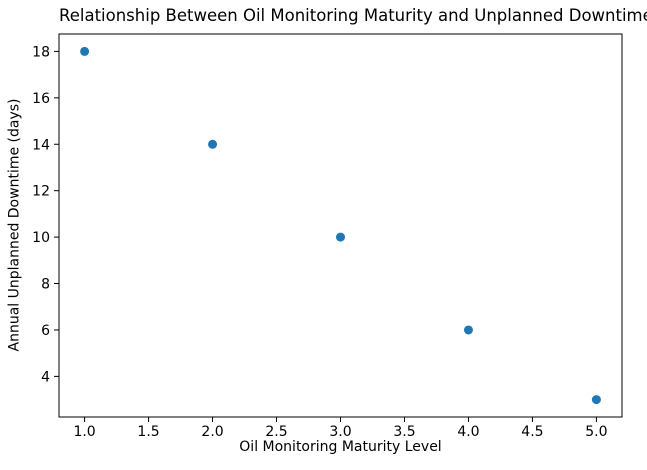 This screenshot has height=470, width=647. What do you see at coordinates (596, 432) in the screenshot?
I see `x-tick-label: 5.0` at bounding box center [596, 432].